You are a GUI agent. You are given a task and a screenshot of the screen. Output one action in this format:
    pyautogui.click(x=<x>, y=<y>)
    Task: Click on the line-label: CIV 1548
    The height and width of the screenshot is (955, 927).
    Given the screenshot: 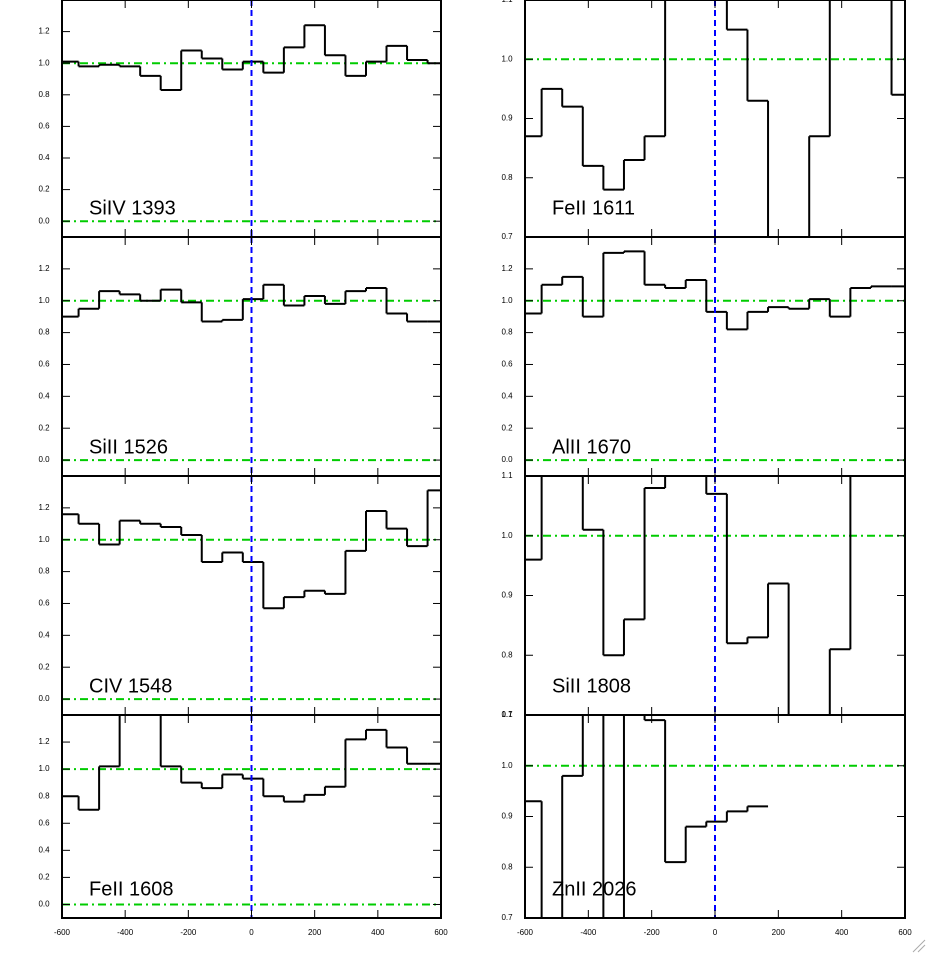 What is the action you would take?
    pyautogui.click(x=130, y=686)
    